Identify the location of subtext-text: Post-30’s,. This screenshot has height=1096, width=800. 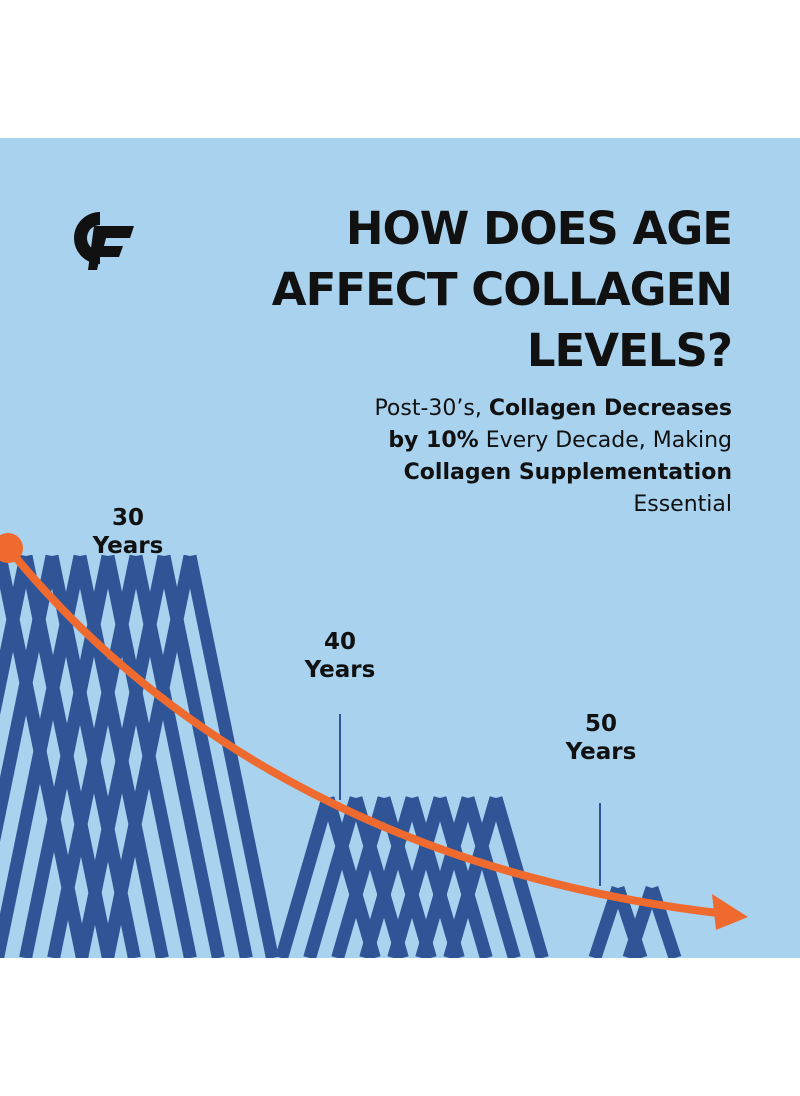
(431, 408).